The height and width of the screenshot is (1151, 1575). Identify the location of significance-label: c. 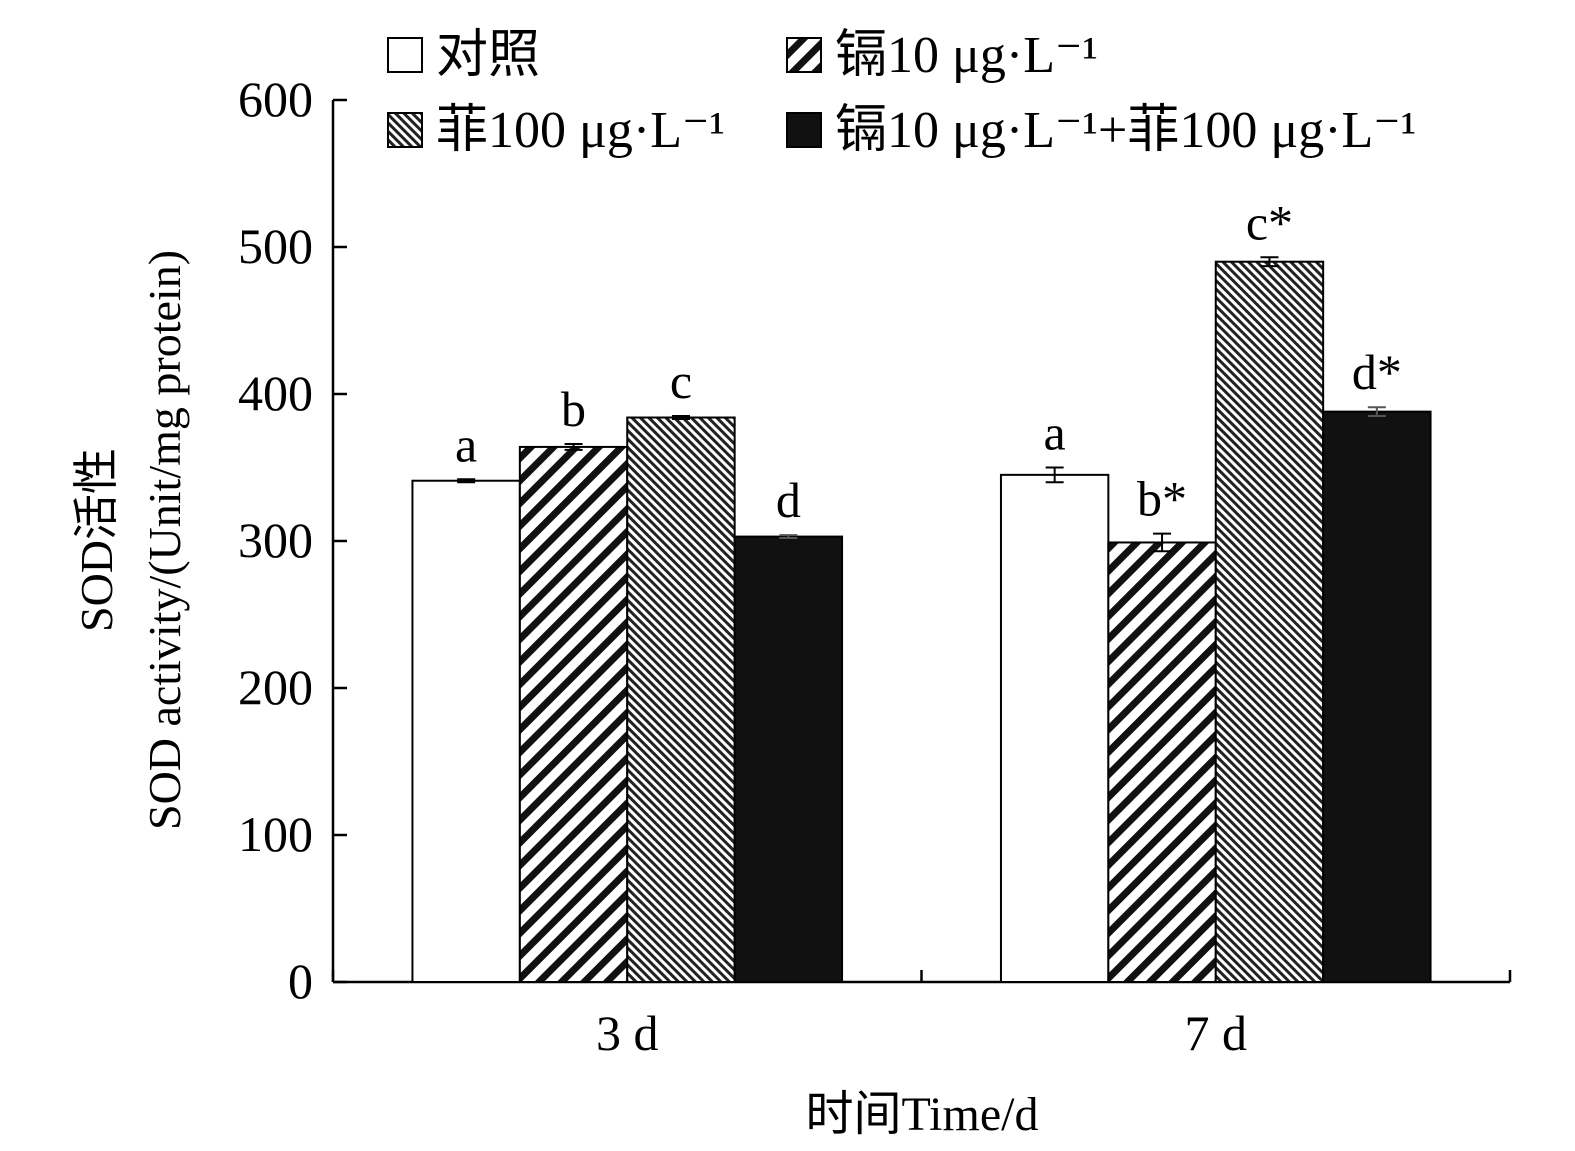
(681, 381).